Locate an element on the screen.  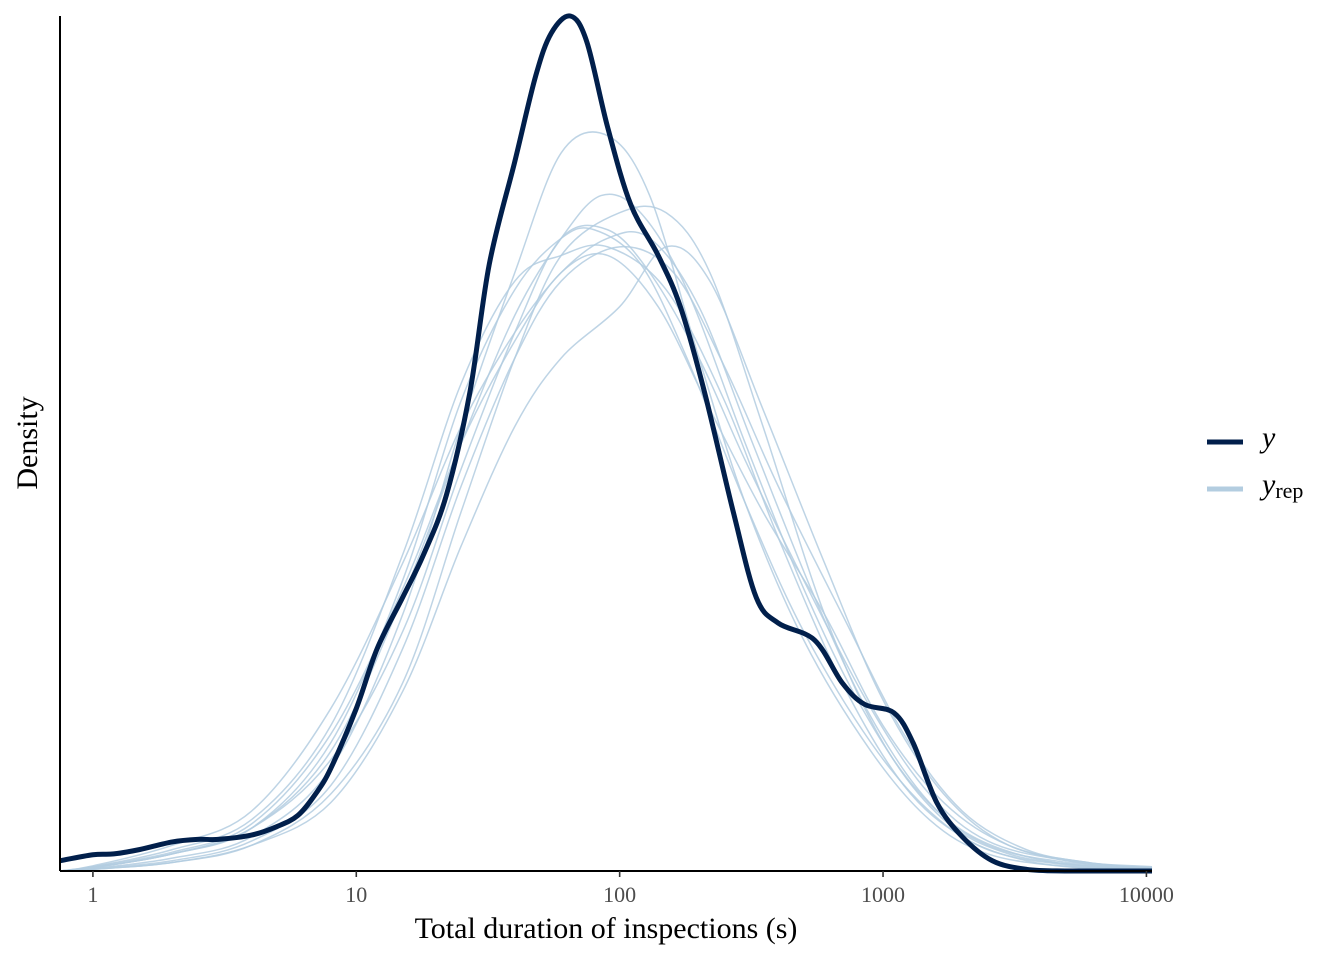
legend: y yrep is located at coordinates (1255, 462).